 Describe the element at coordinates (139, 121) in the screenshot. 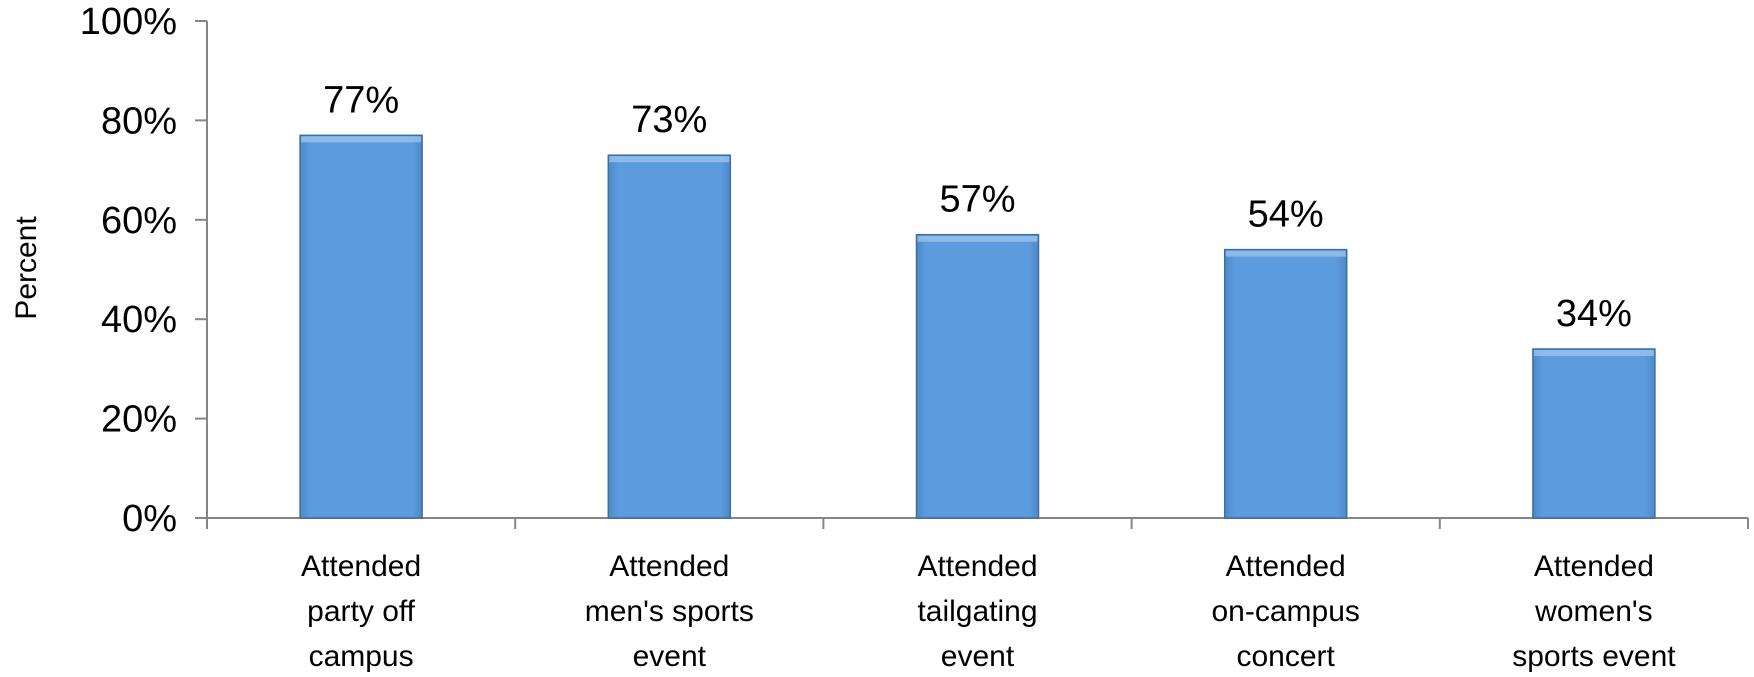

I see `y-tick-label: 80%` at that location.